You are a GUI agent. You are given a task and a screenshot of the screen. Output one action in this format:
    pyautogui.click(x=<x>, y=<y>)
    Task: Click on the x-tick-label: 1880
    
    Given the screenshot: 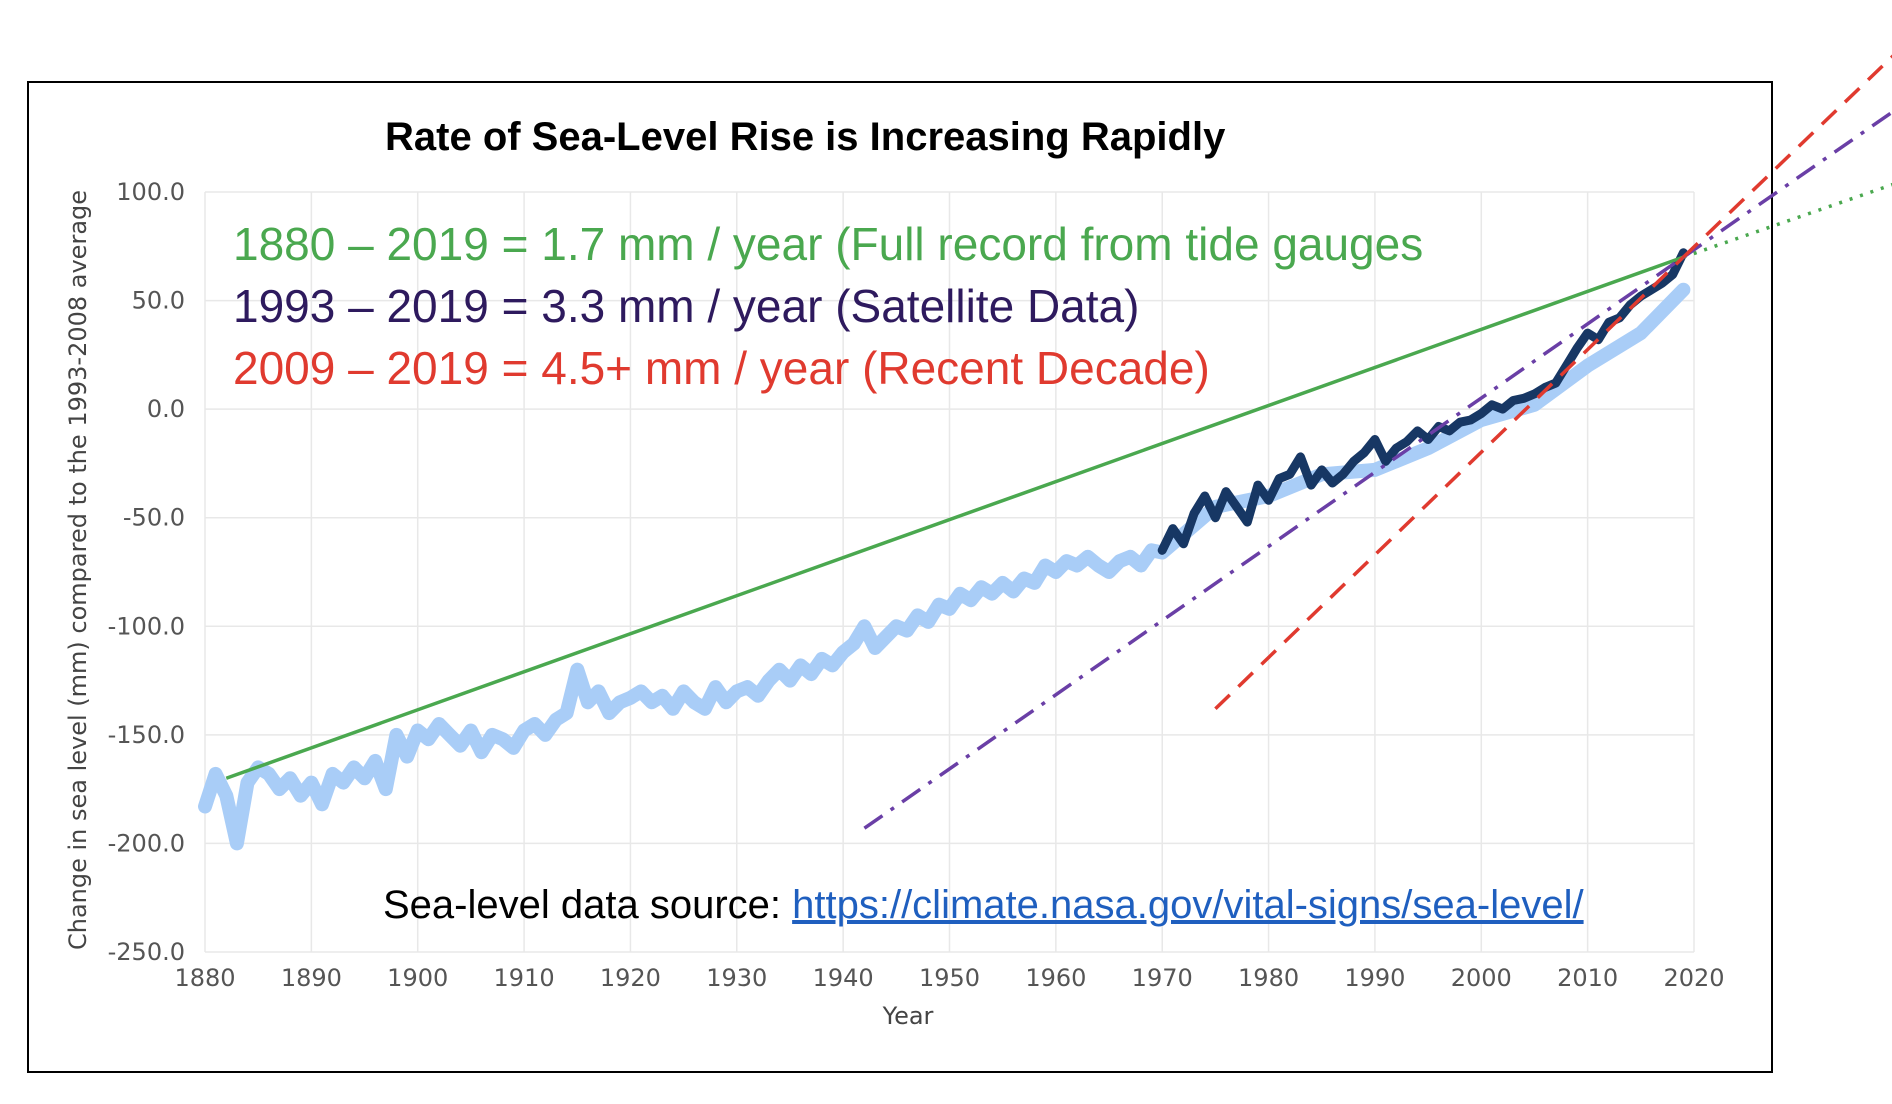 What is the action you would take?
    pyautogui.click(x=204, y=978)
    